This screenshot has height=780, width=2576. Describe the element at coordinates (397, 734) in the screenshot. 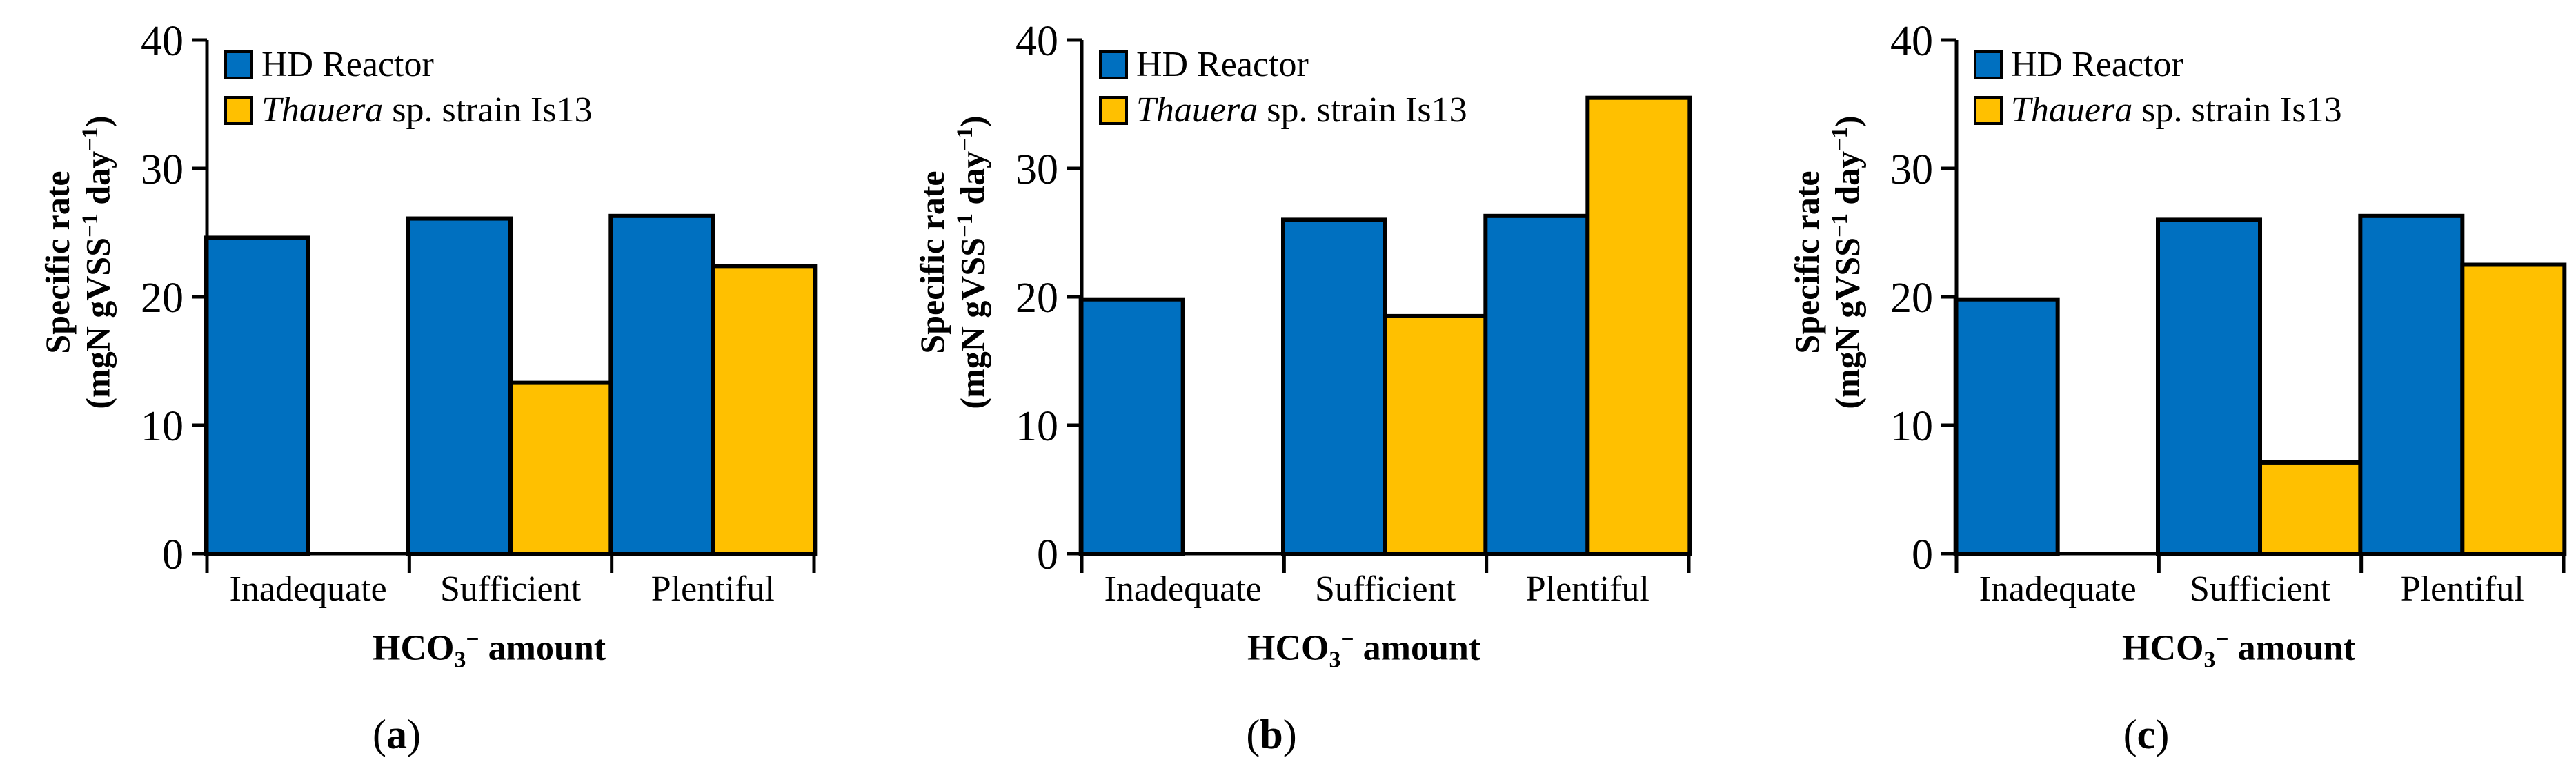

I see `panel-label: (a)` at that location.